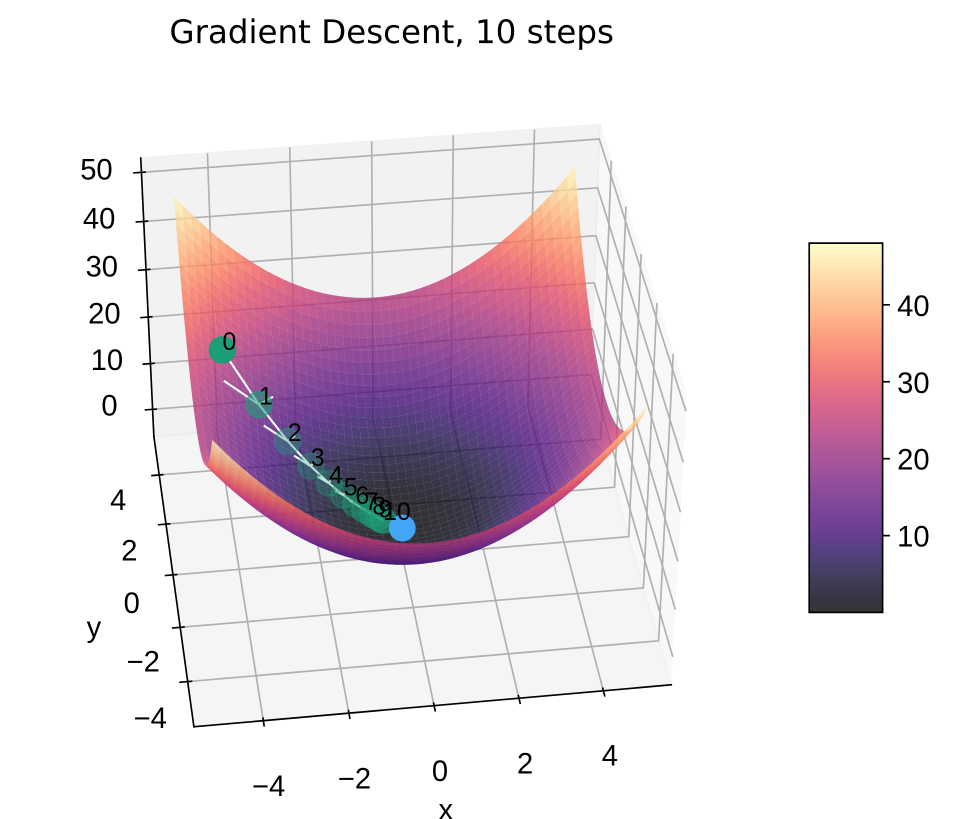 The height and width of the screenshot is (819, 956). I want to click on svg-text: 9, so click(385, 510).